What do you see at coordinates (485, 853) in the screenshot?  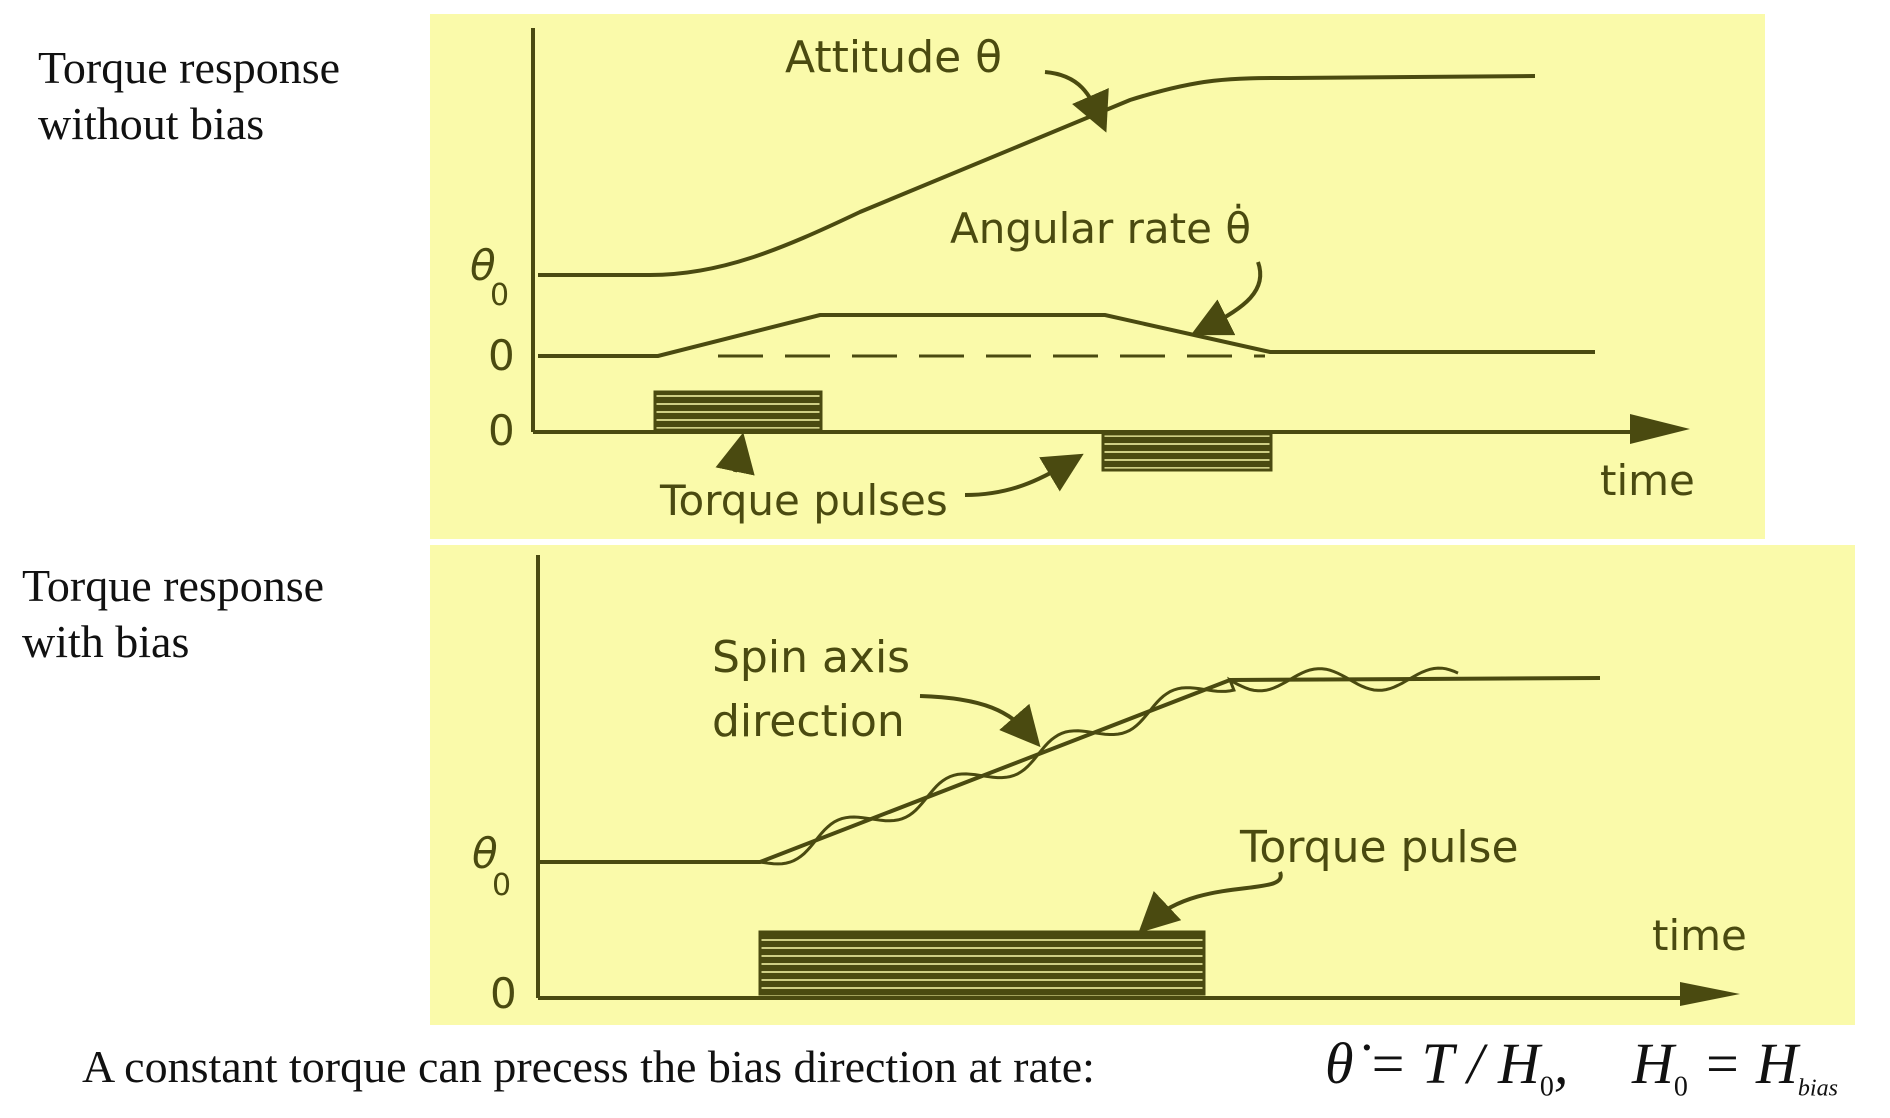 I see `bottom-theta0-label: θ` at bounding box center [485, 853].